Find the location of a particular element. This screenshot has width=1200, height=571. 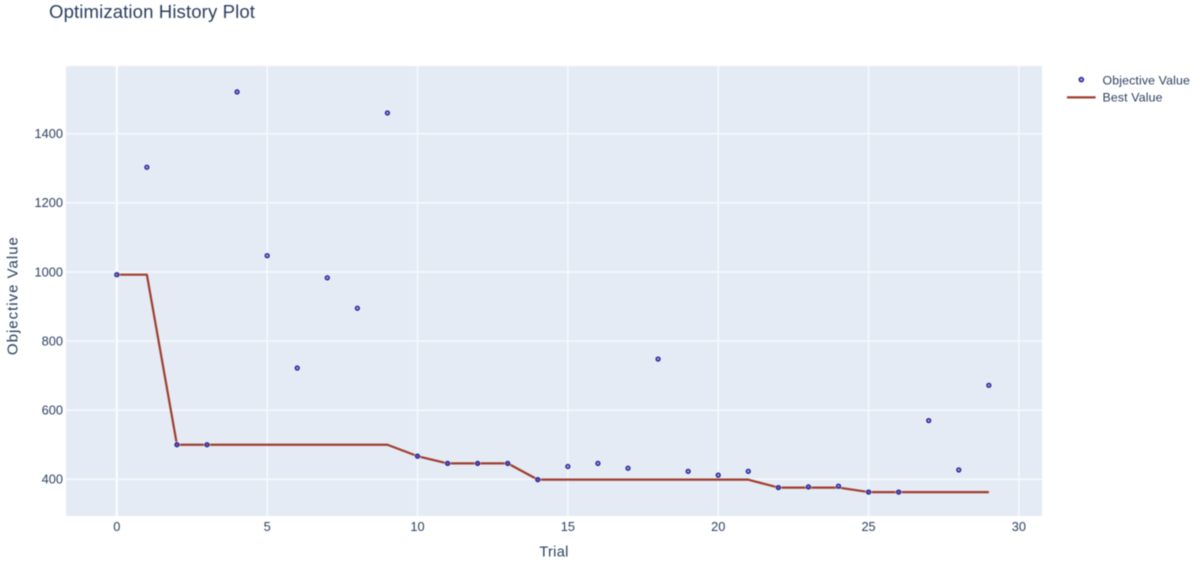

svg-text: 20 is located at coordinates (718, 526).